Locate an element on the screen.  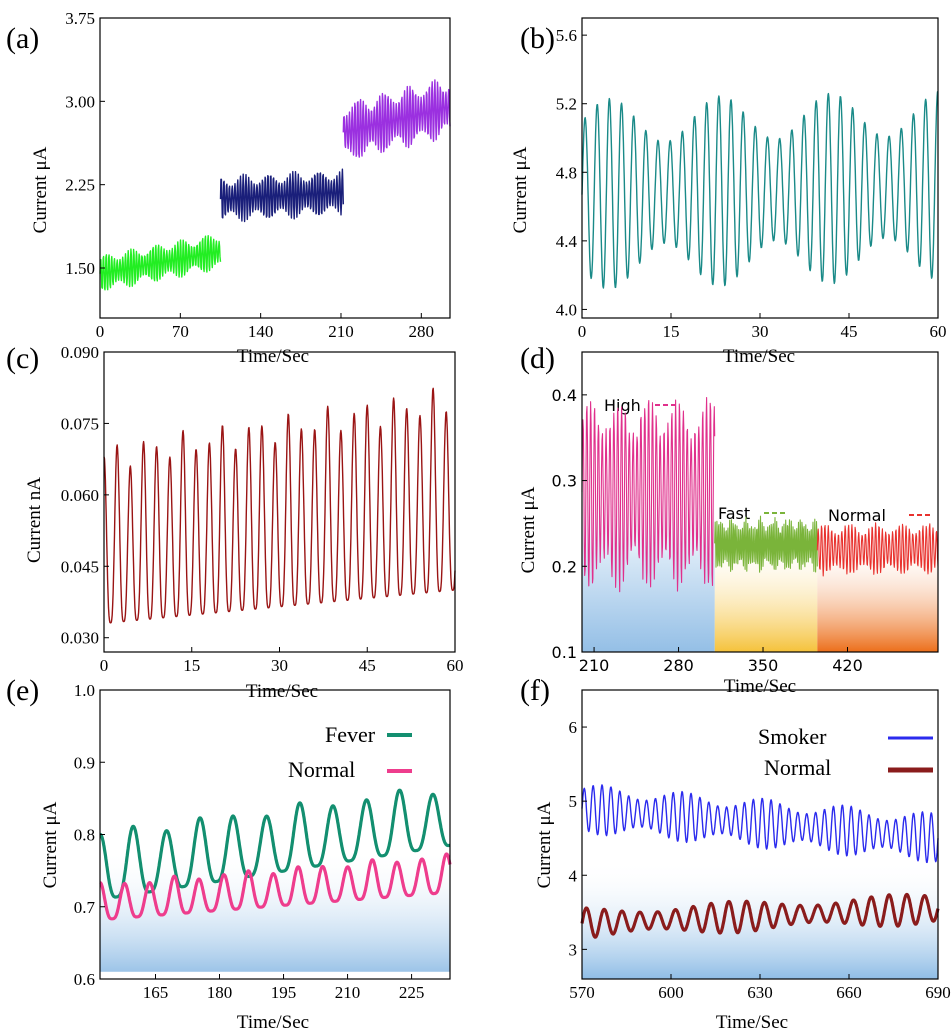
x-tick-label: 690 is located at coordinates (938, 992).